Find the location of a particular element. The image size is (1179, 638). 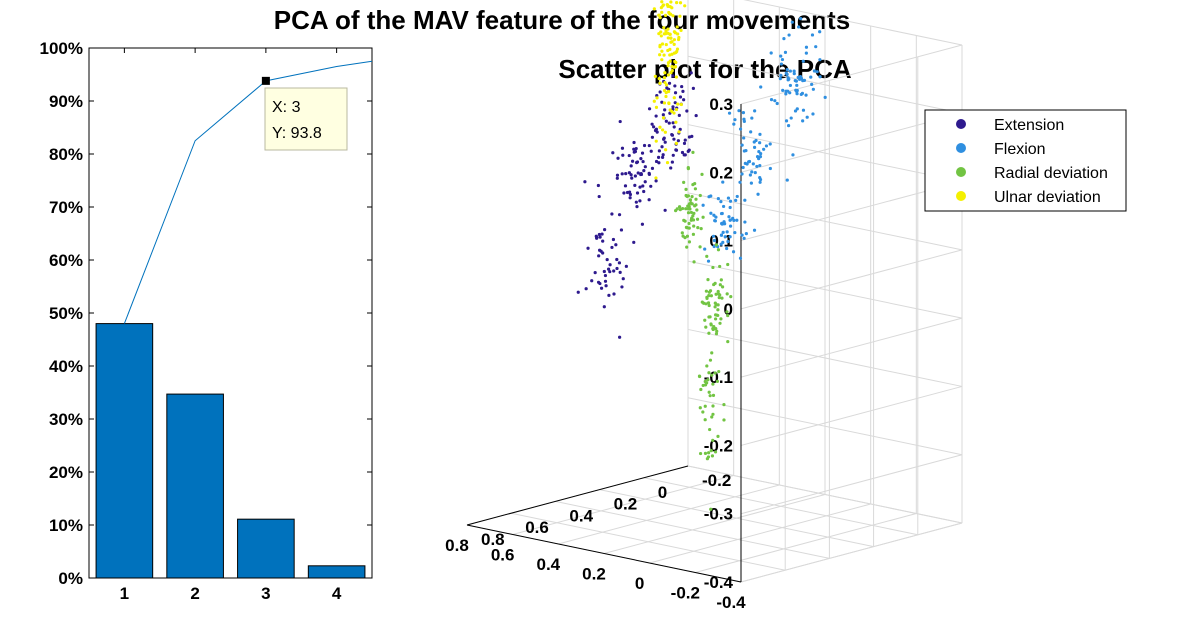

pareto-x-tick-label: 3 is located at coordinates (265, 593).